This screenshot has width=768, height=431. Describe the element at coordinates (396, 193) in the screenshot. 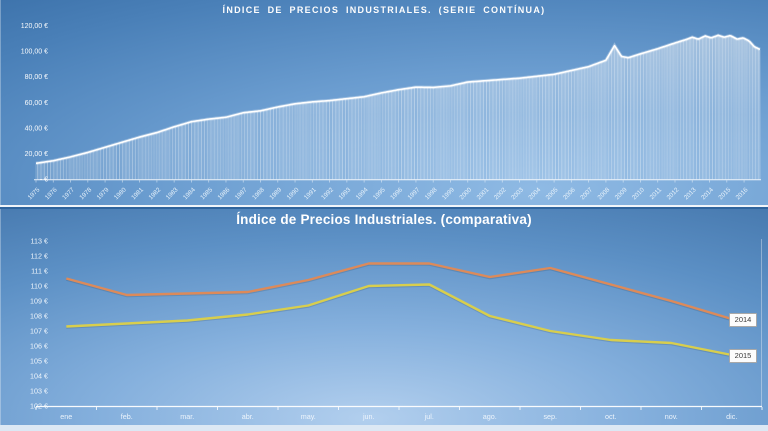

I see `top-x-tick-label: 1996` at that location.